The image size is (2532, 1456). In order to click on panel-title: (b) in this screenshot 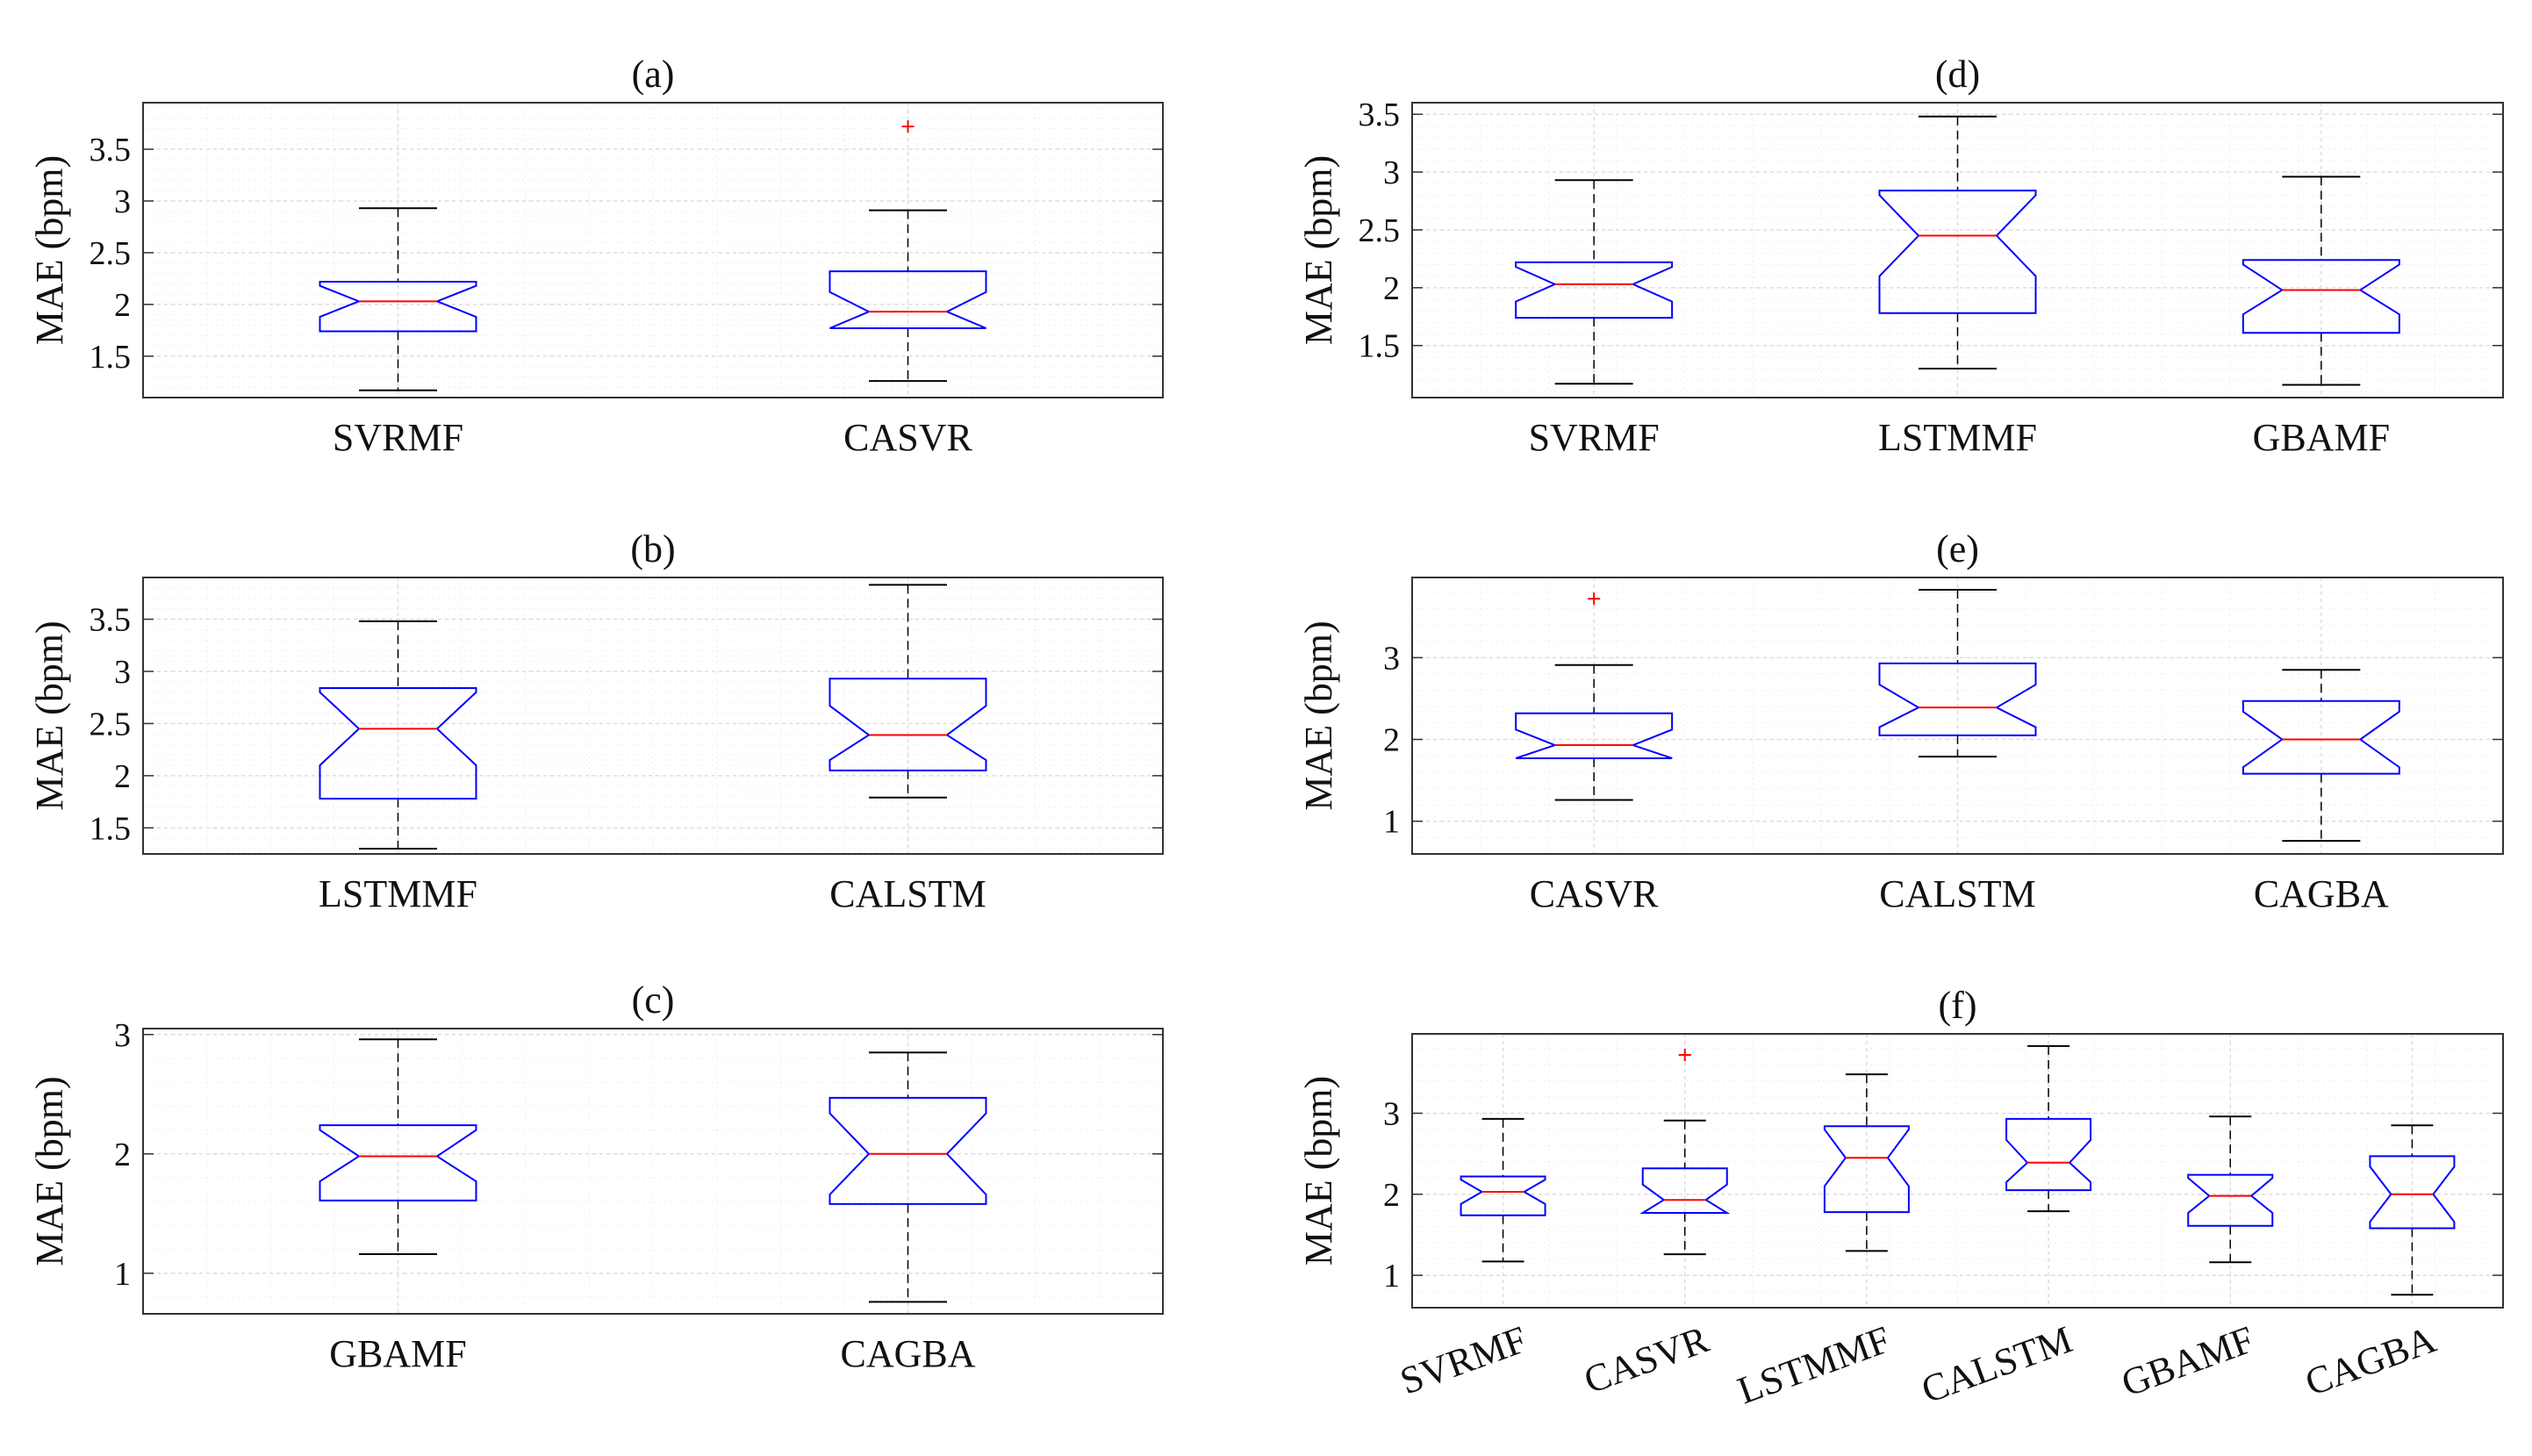, I will do `click(652, 548)`.